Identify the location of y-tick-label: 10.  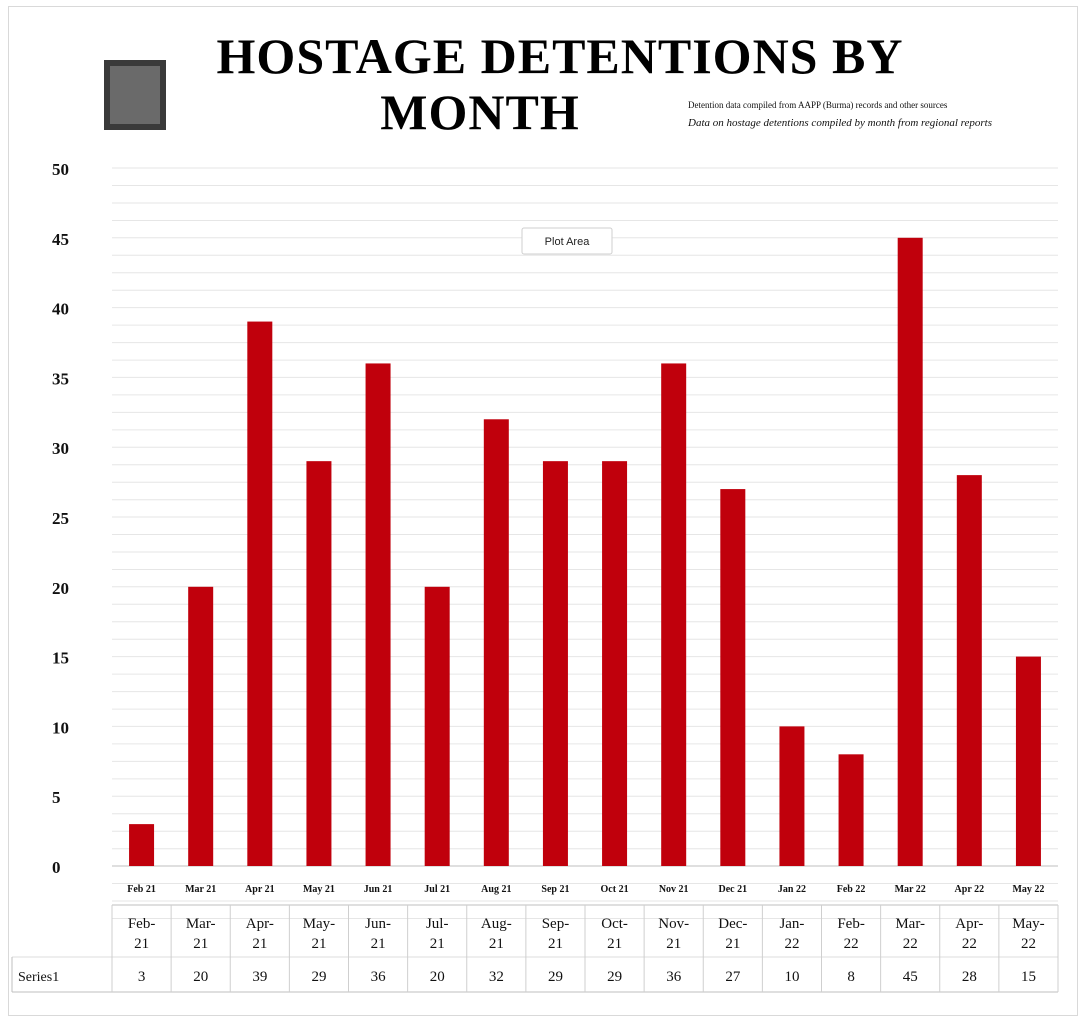
(60, 727).